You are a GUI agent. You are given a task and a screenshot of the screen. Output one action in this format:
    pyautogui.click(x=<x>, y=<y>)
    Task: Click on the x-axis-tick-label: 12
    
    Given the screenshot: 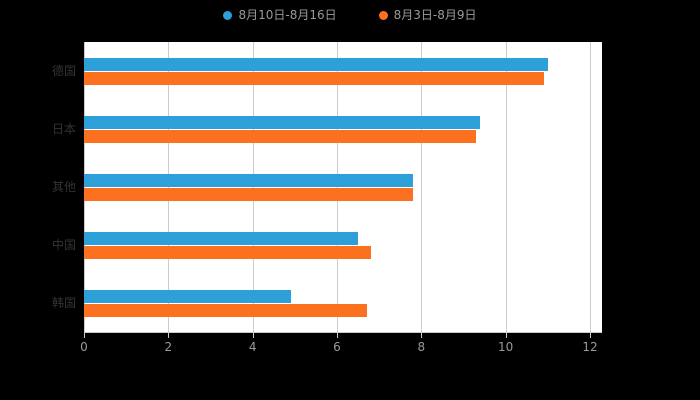 What is the action you would take?
    pyautogui.click(x=590, y=347)
    